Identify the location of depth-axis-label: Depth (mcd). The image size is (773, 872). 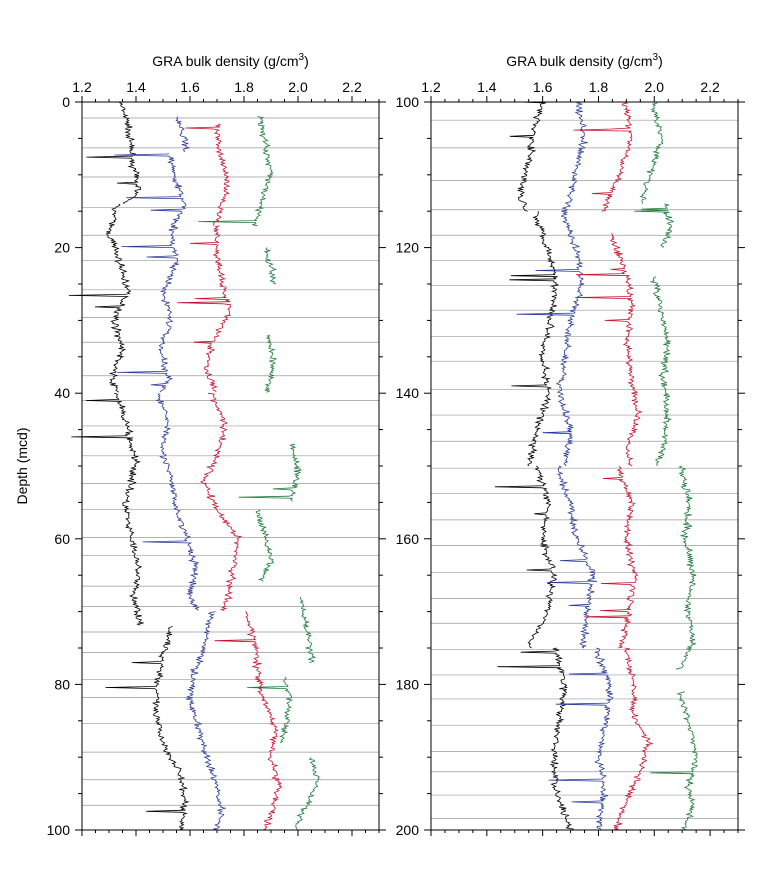
(22, 465).